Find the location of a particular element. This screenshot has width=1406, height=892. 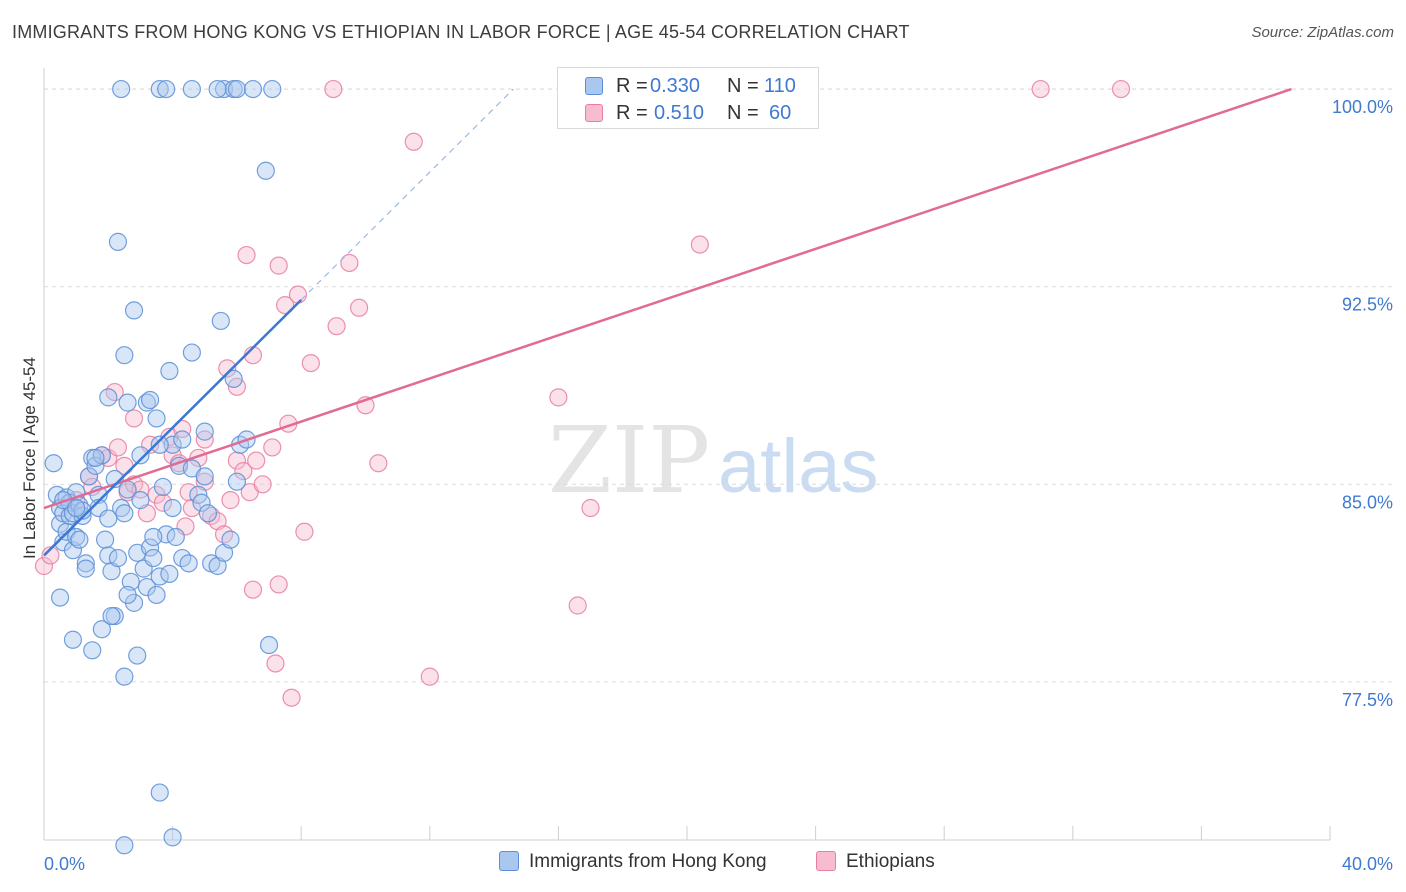

bottom-legend-label-hong-kong: Immigrants from Hong Kong is located at coordinates (648, 861).